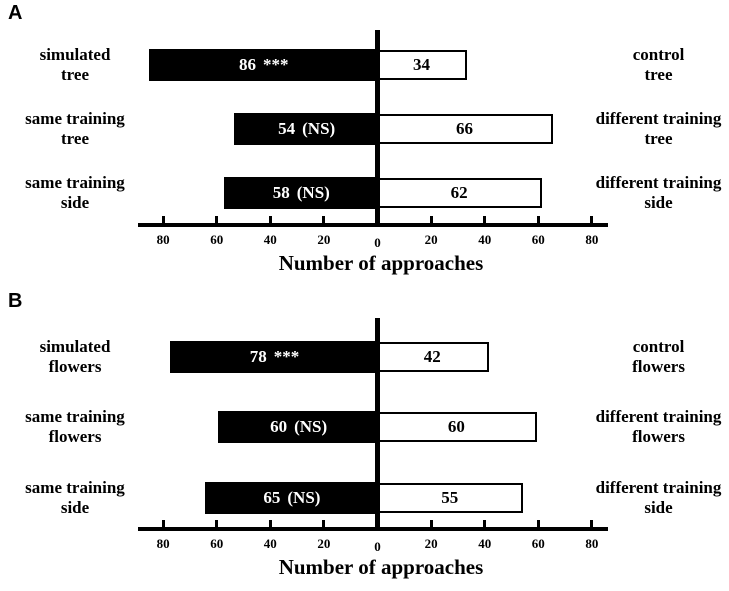 The width and height of the screenshot is (729, 591). I want to click on bar-left-black: 60 (NS), so click(298, 427).